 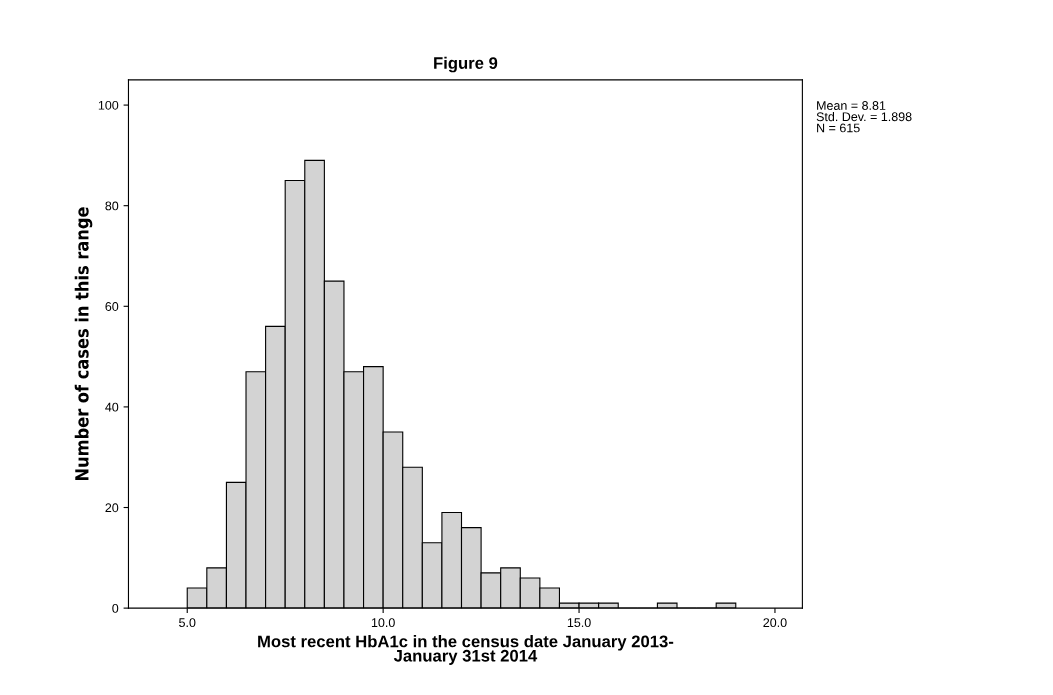 I want to click on y-axis-title: Number of cases in this range, so click(x=83, y=344).